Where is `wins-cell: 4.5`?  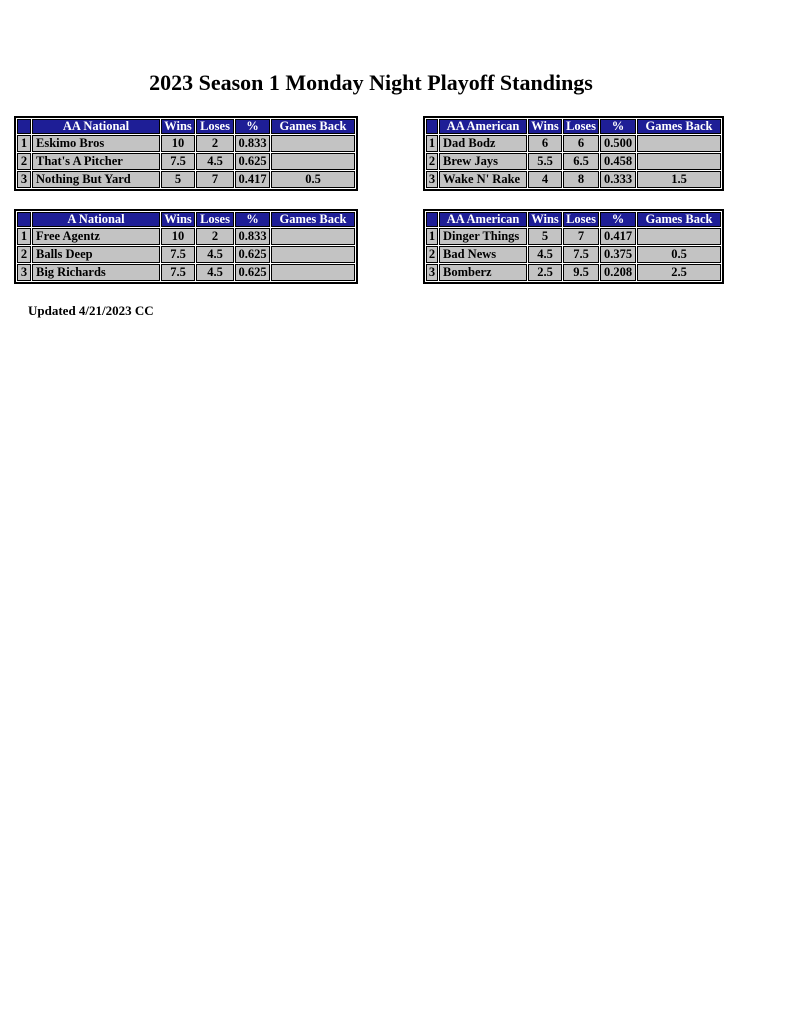
wins-cell: 4.5 is located at coordinates (545, 254).